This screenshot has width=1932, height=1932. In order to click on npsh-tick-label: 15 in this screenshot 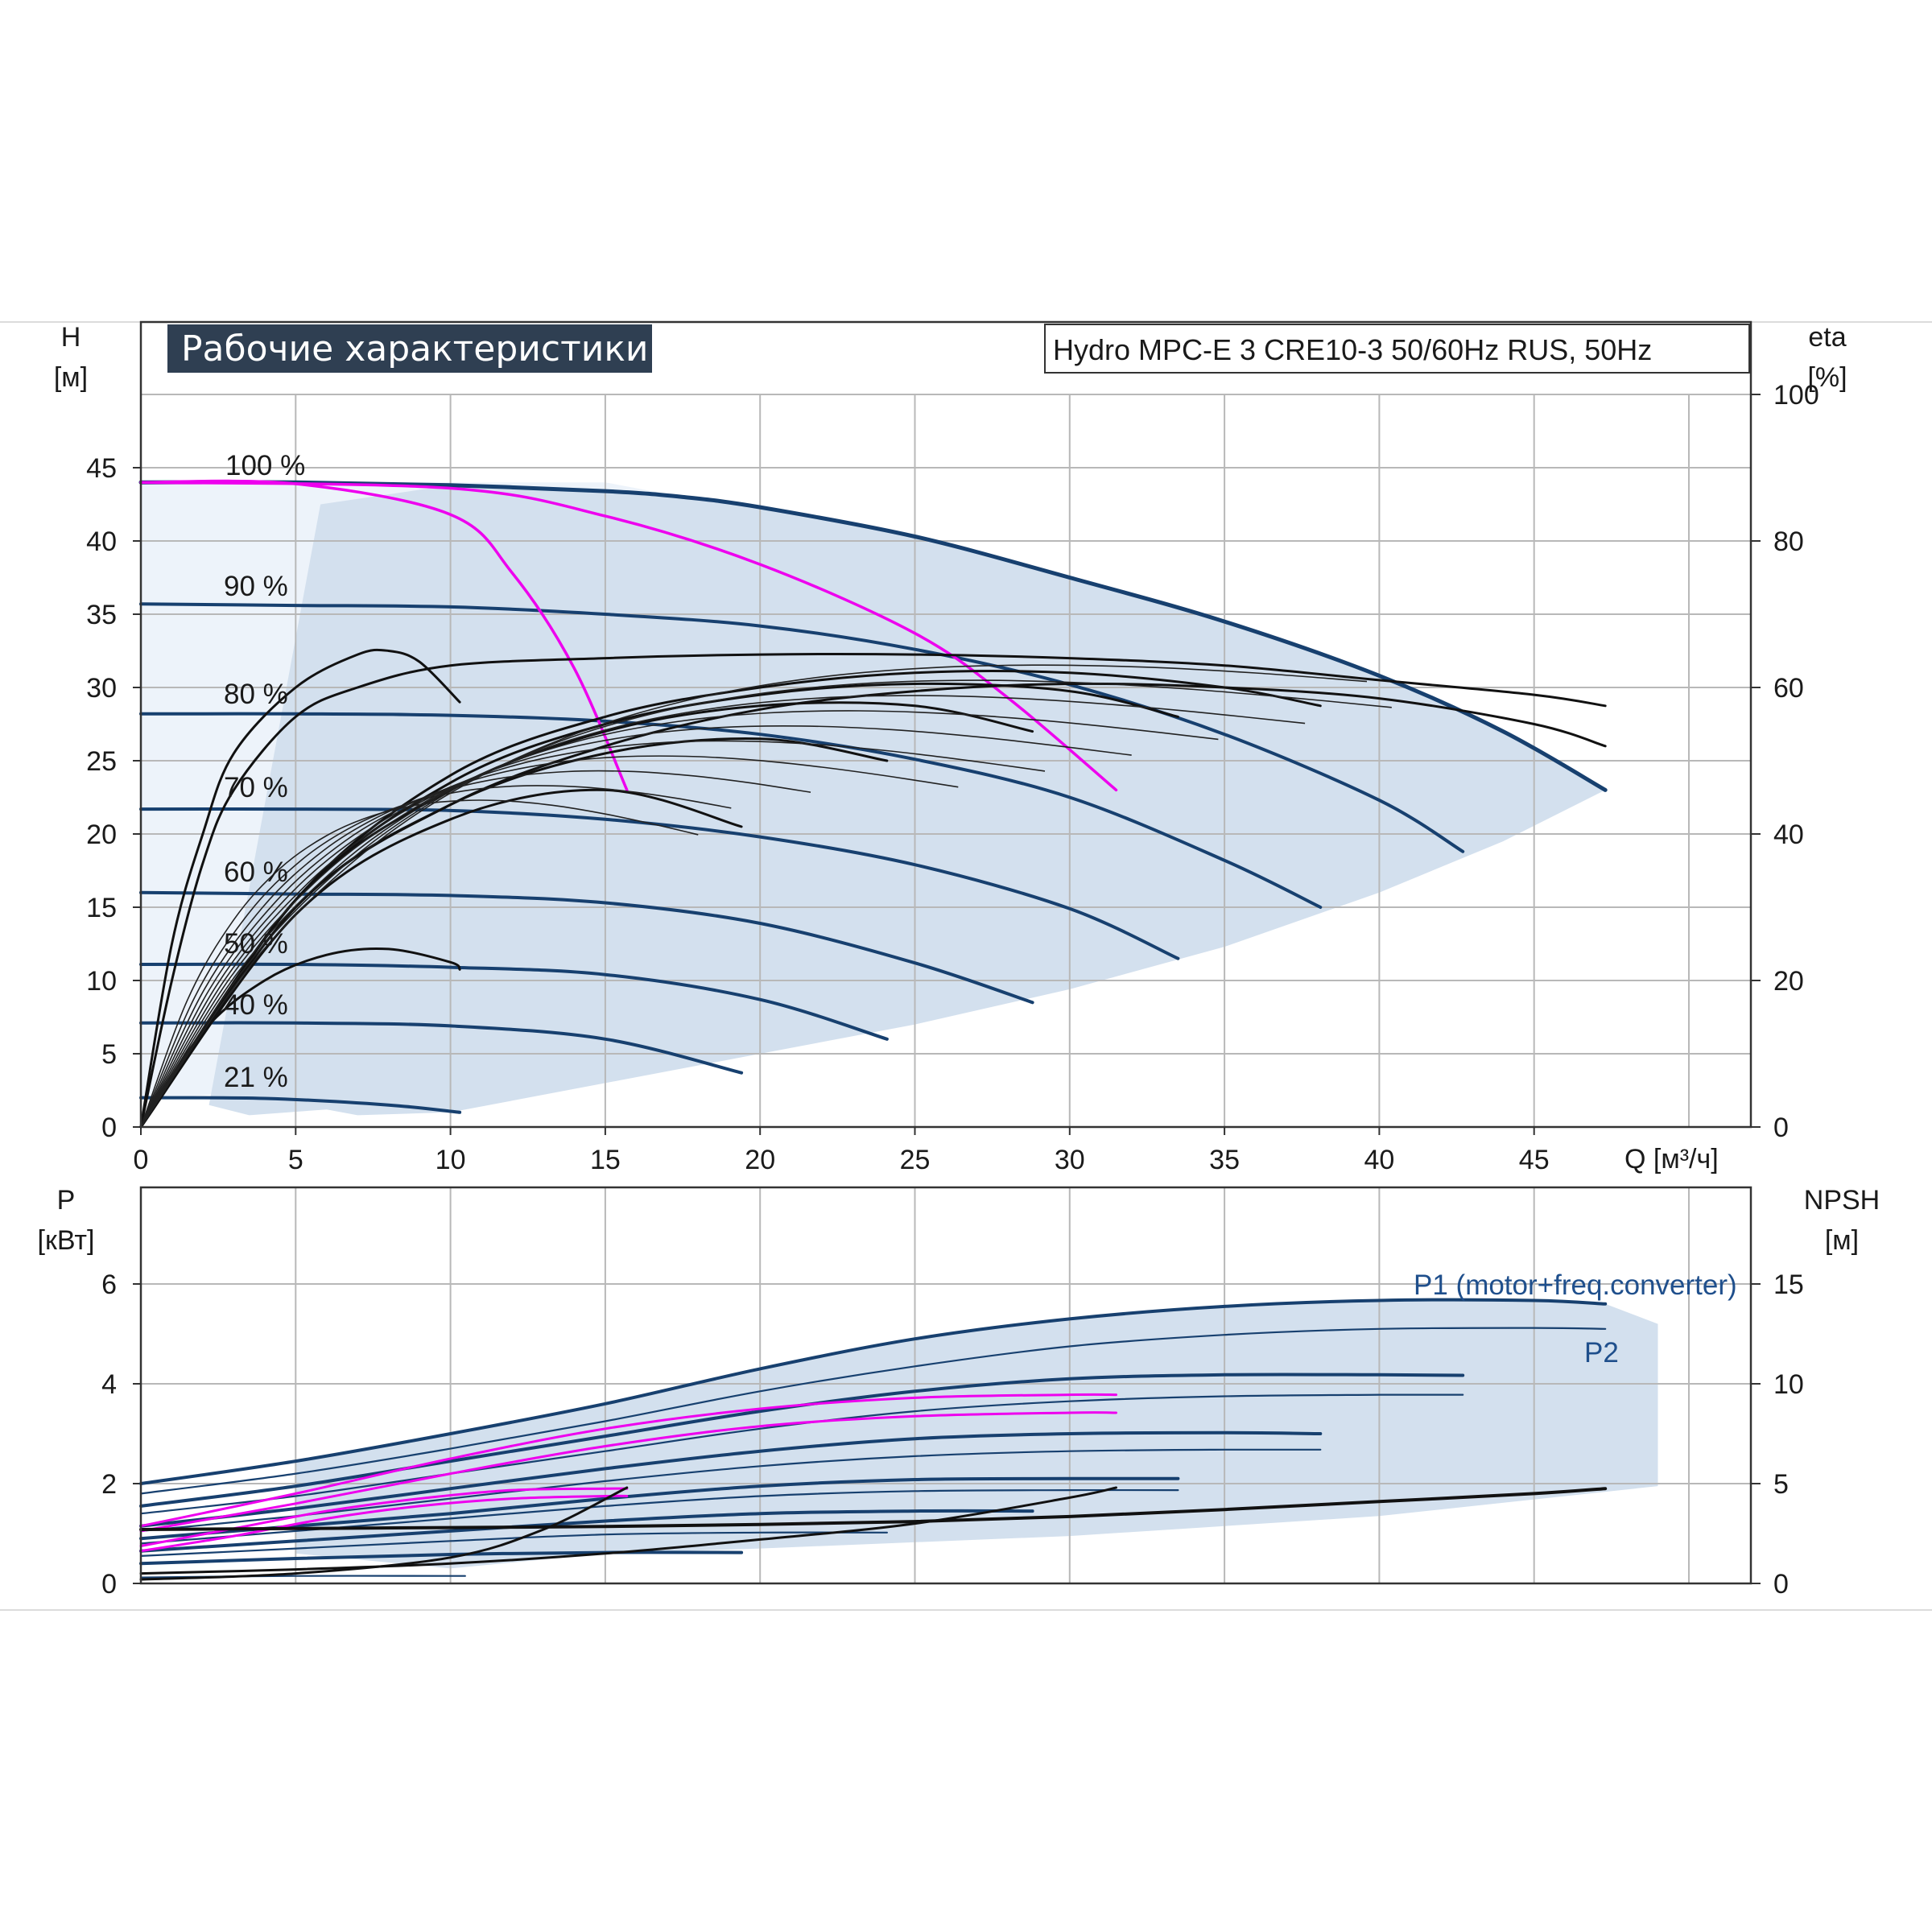, I will do `click(1788, 1284)`.